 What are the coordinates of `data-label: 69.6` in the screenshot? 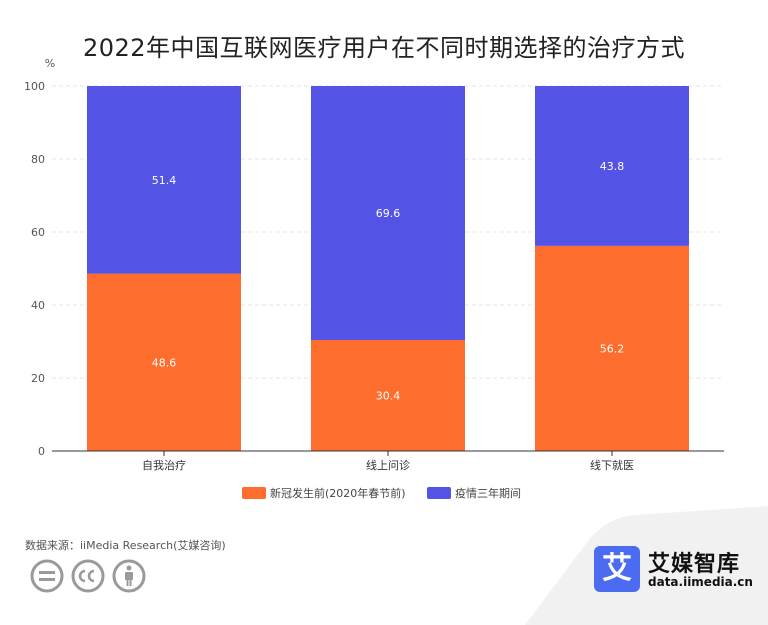 It's located at (388, 213).